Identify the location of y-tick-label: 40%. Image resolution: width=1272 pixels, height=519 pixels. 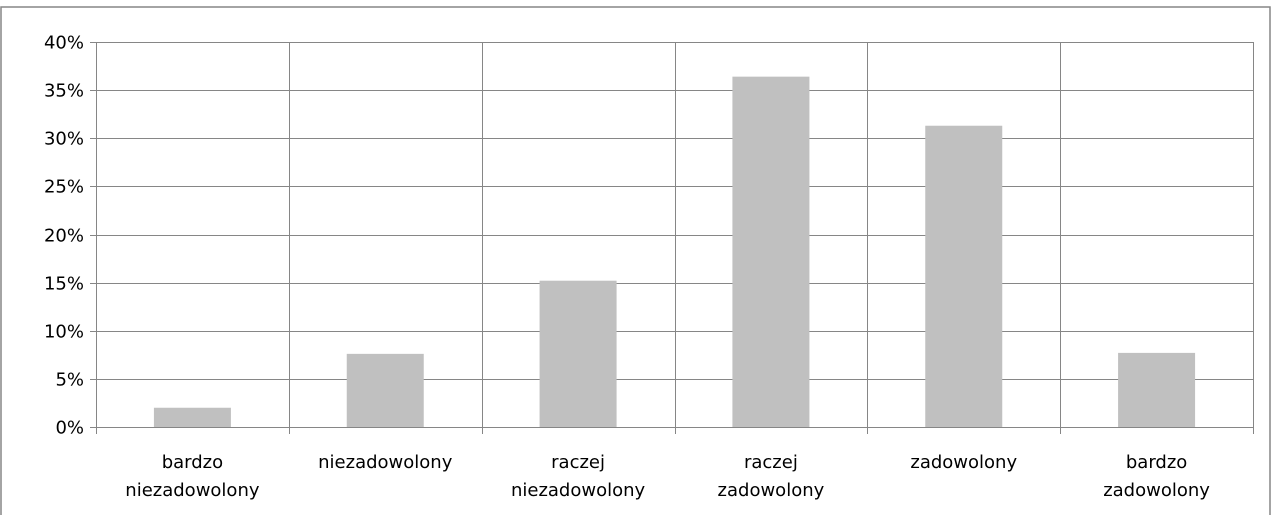
(64, 43).